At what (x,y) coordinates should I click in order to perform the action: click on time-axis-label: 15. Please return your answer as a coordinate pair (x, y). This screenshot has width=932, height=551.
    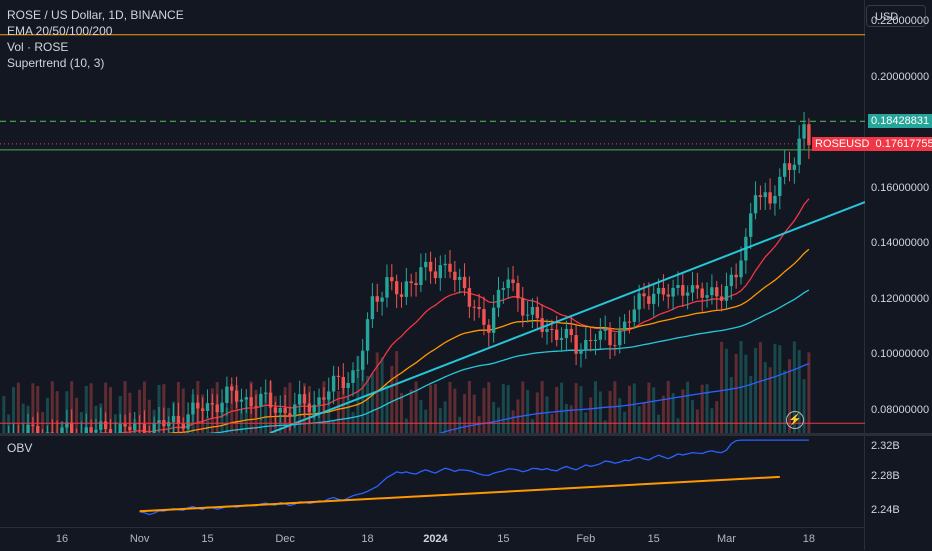
    Looking at the image, I should click on (654, 539).